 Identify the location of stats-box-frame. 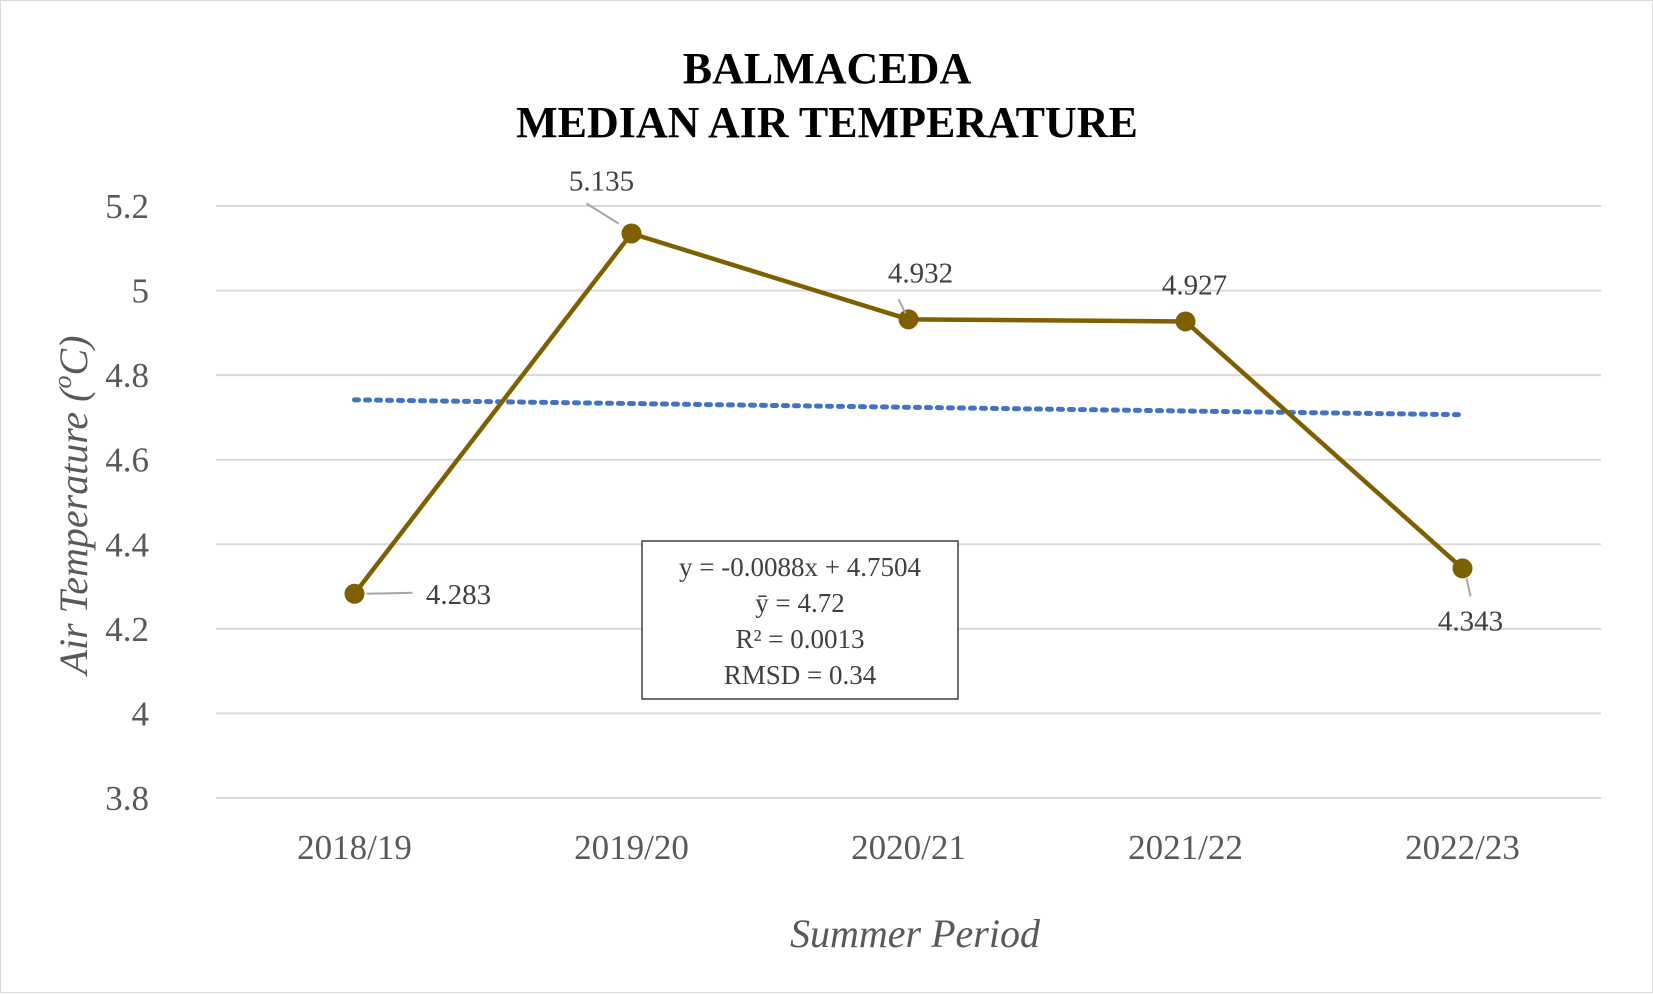
(800, 620).